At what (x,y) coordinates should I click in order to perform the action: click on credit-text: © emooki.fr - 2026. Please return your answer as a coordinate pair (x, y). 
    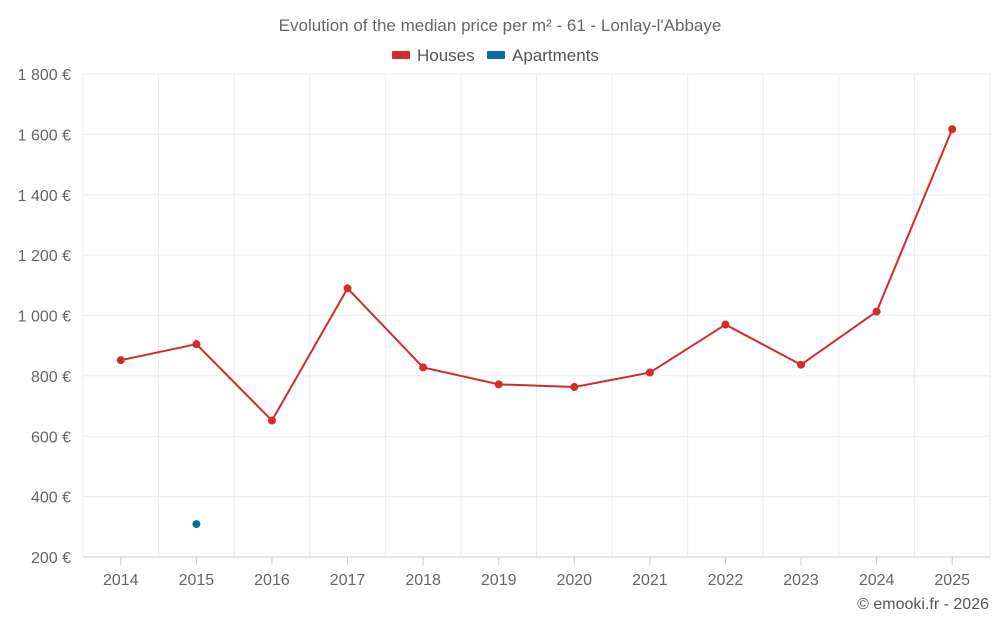
    Looking at the image, I should click on (923, 604).